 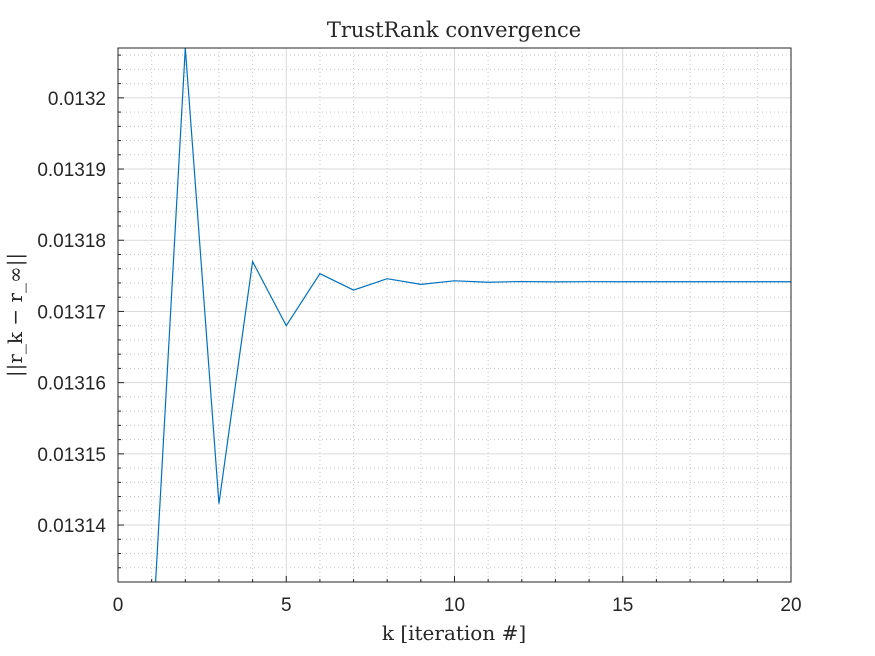 What do you see at coordinates (454, 605) in the screenshot?
I see `x-tick-label: 10` at bounding box center [454, 605].